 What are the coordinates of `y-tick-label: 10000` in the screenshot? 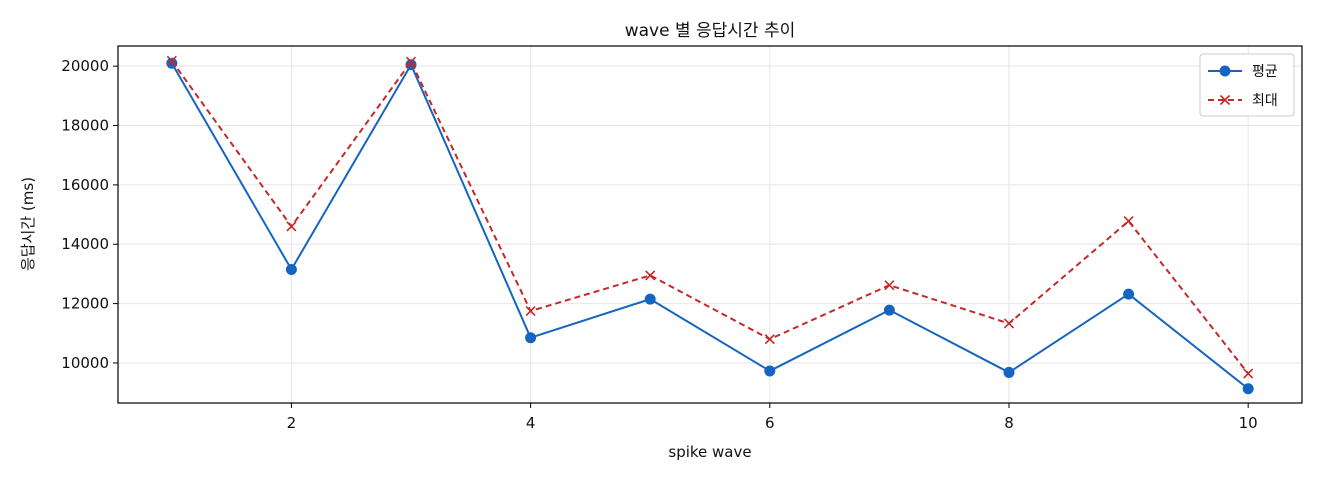 It's located at (85, 363).